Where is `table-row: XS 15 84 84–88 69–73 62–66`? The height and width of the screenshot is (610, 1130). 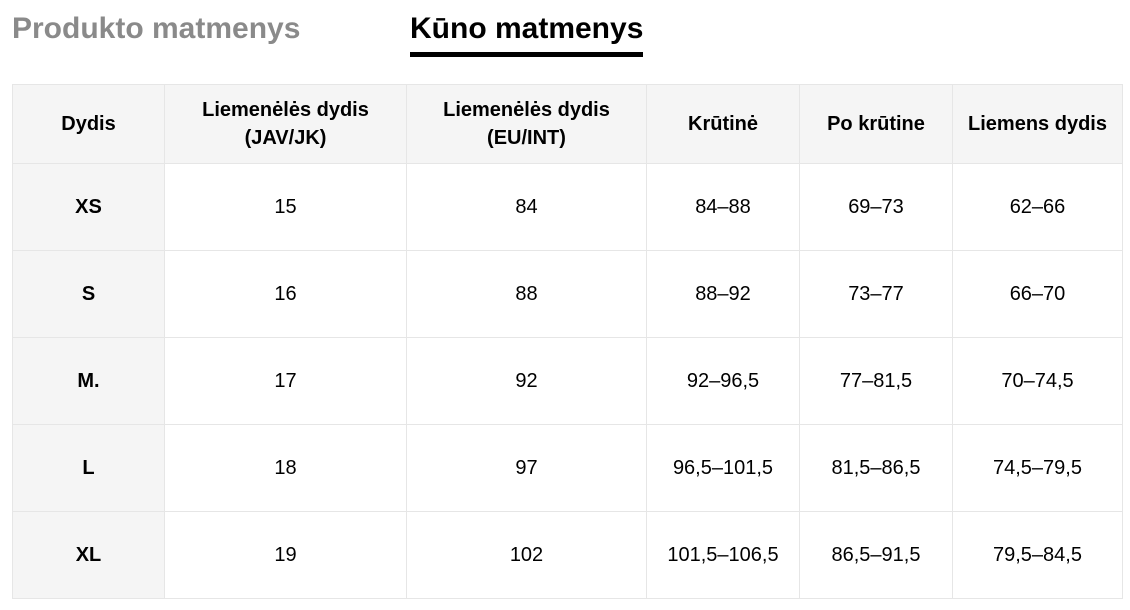
table-row: XS 15 84 84–88 69–73 62–66 is located at coordinates (567, 207).